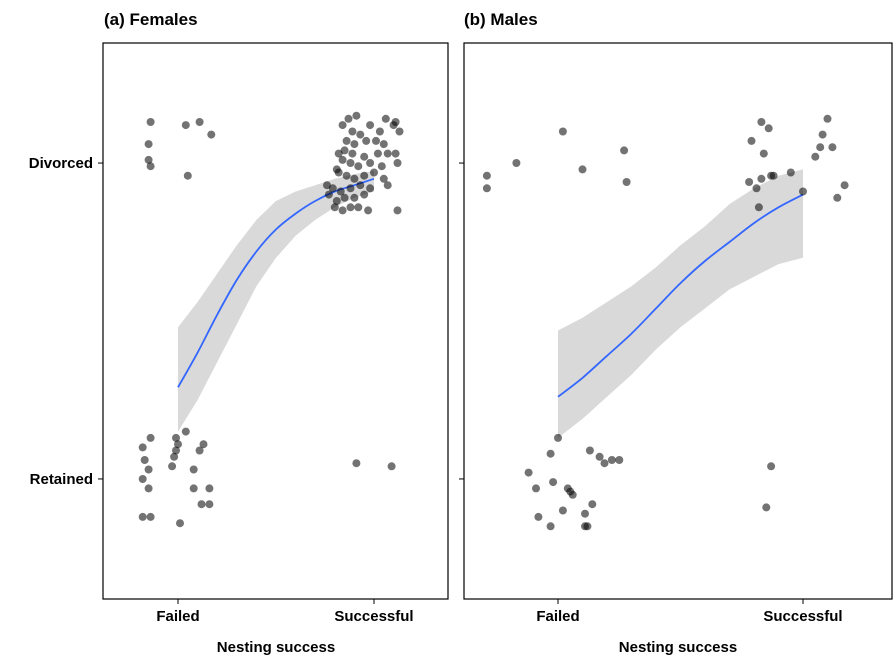  Describe the element at coordinates (802, 616) in the screenshot. I see `x-tick-label: Successful` at that location.